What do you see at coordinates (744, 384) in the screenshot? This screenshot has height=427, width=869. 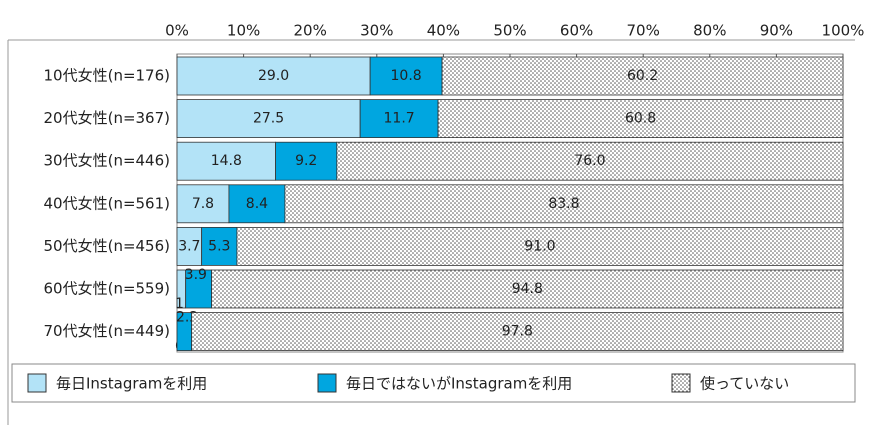 I see `legend-label: 使っていない` at bounding box center [744, 384].